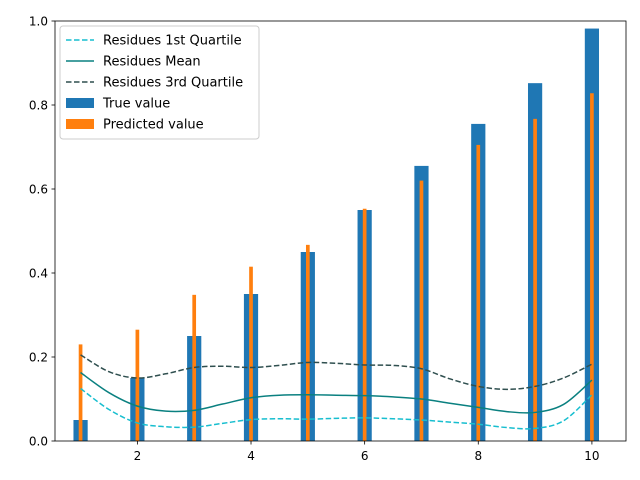 This screenshot has height=480, width=640. I want to click on residues-q1-line, so click(336, 408).